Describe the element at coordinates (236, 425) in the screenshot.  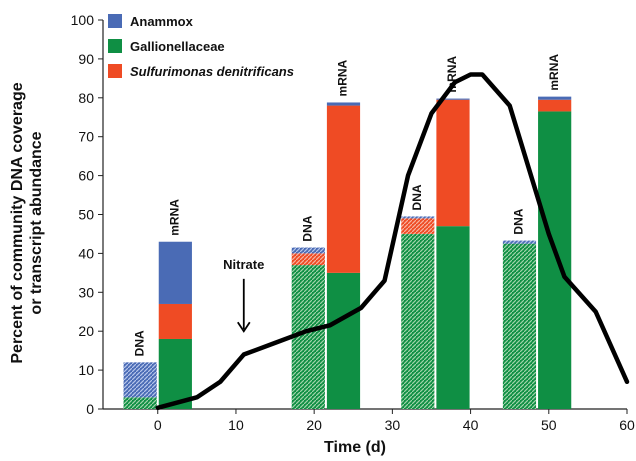
I see `x-tick-label: 10` at that location.